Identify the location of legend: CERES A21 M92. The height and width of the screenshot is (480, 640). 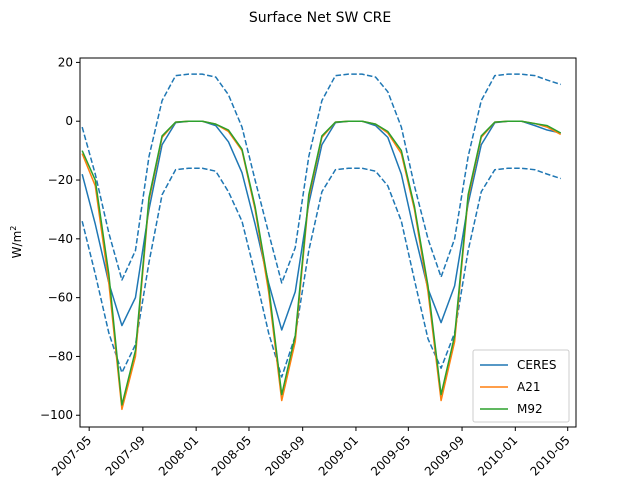
(521, 386).